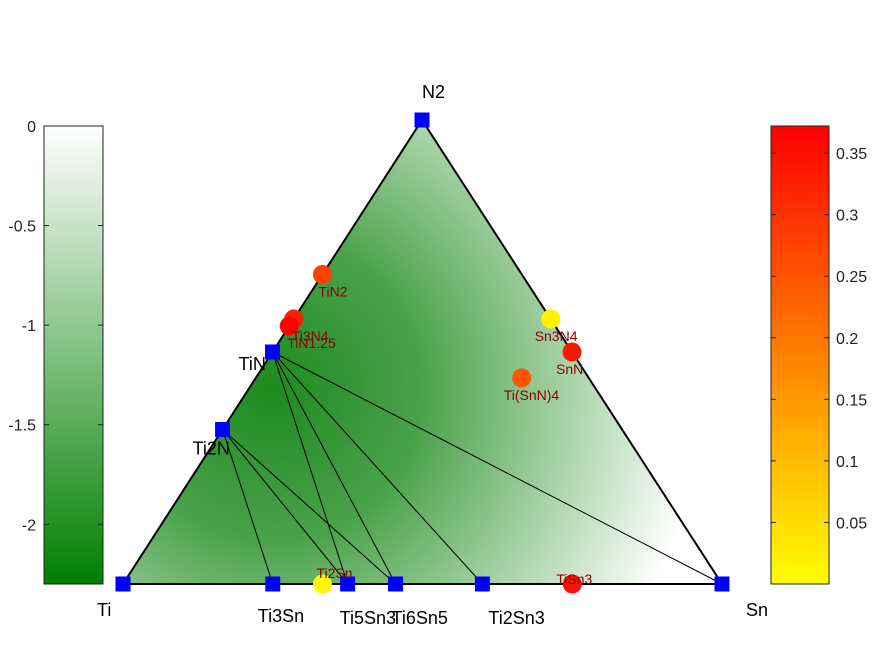 The height and width of the screenshot is (656, 875). I want to click on hull-energy-colorbar-fill, so click(800, 355).